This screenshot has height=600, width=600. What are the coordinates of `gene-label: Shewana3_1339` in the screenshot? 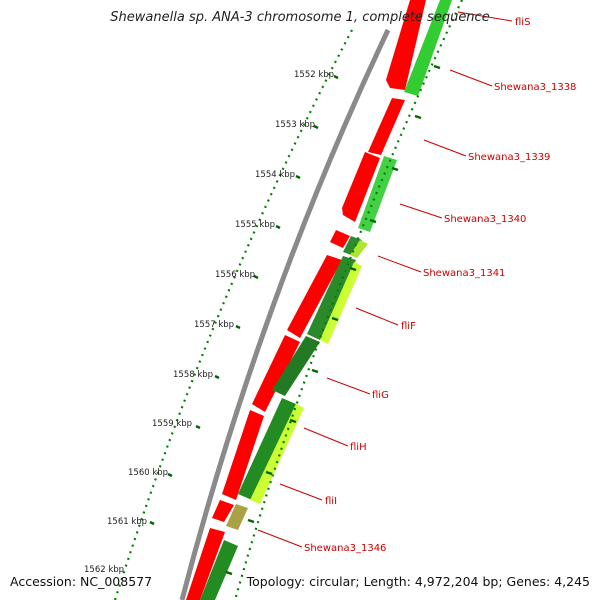 It's located at (509, 157).